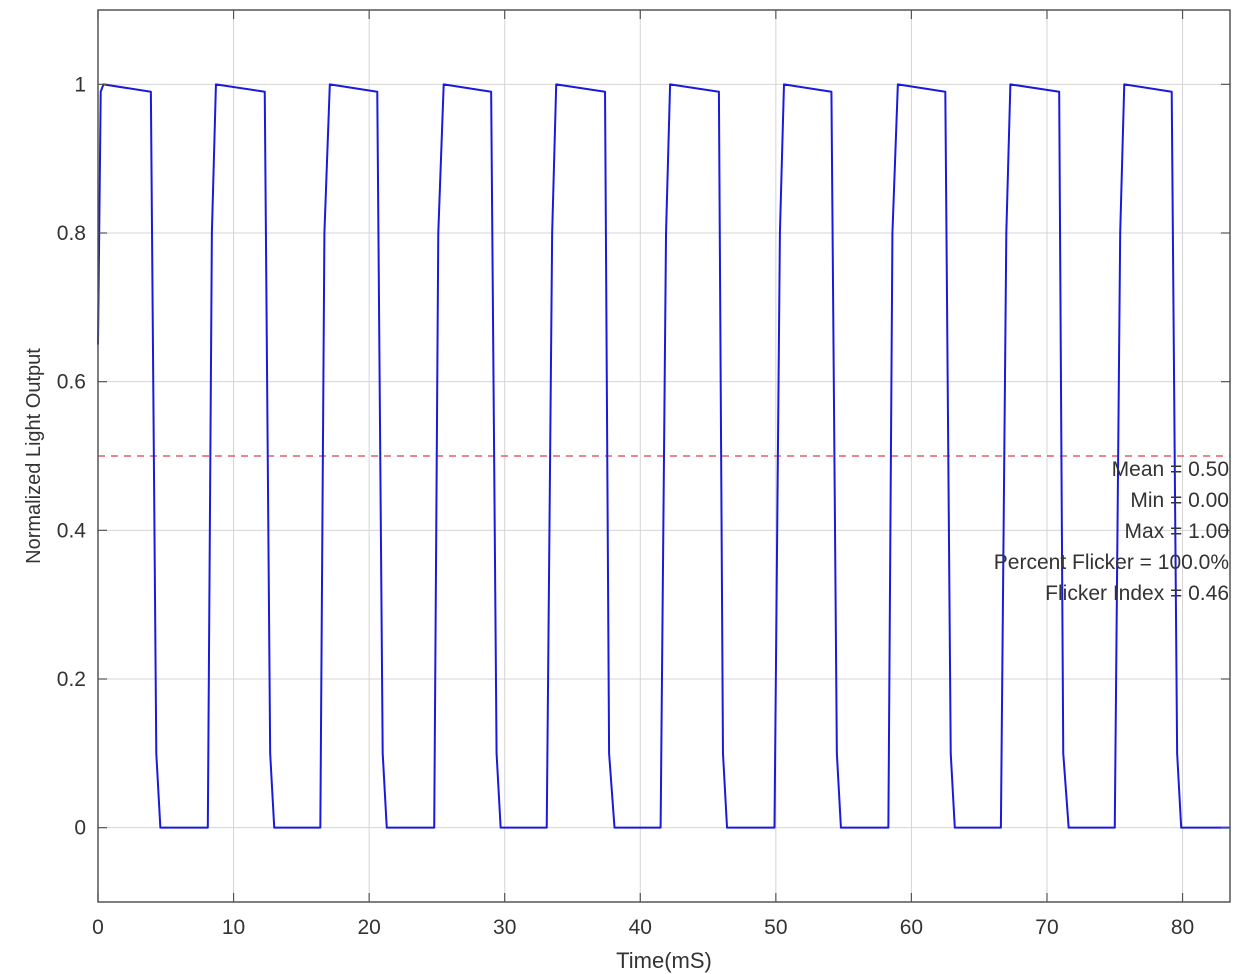  I want to click on stats-line: Mean = 0.50, so click(1170, 469).